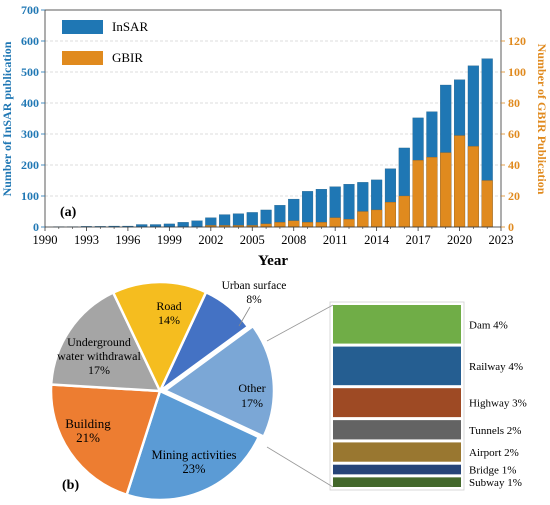  I want to click on y-tick-label-right: 120, so click(517, 41).